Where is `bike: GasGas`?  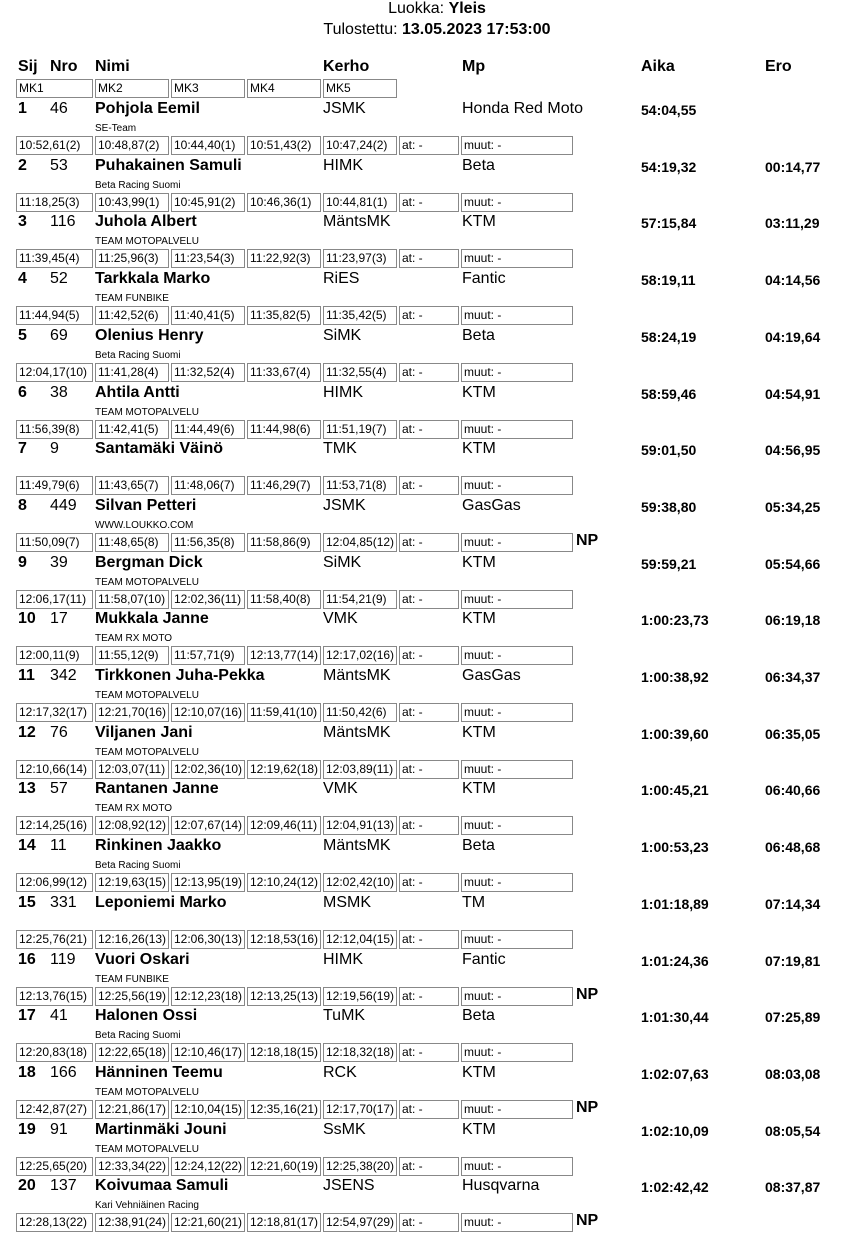 bike: GasGas is located at coordinates (491, 675).